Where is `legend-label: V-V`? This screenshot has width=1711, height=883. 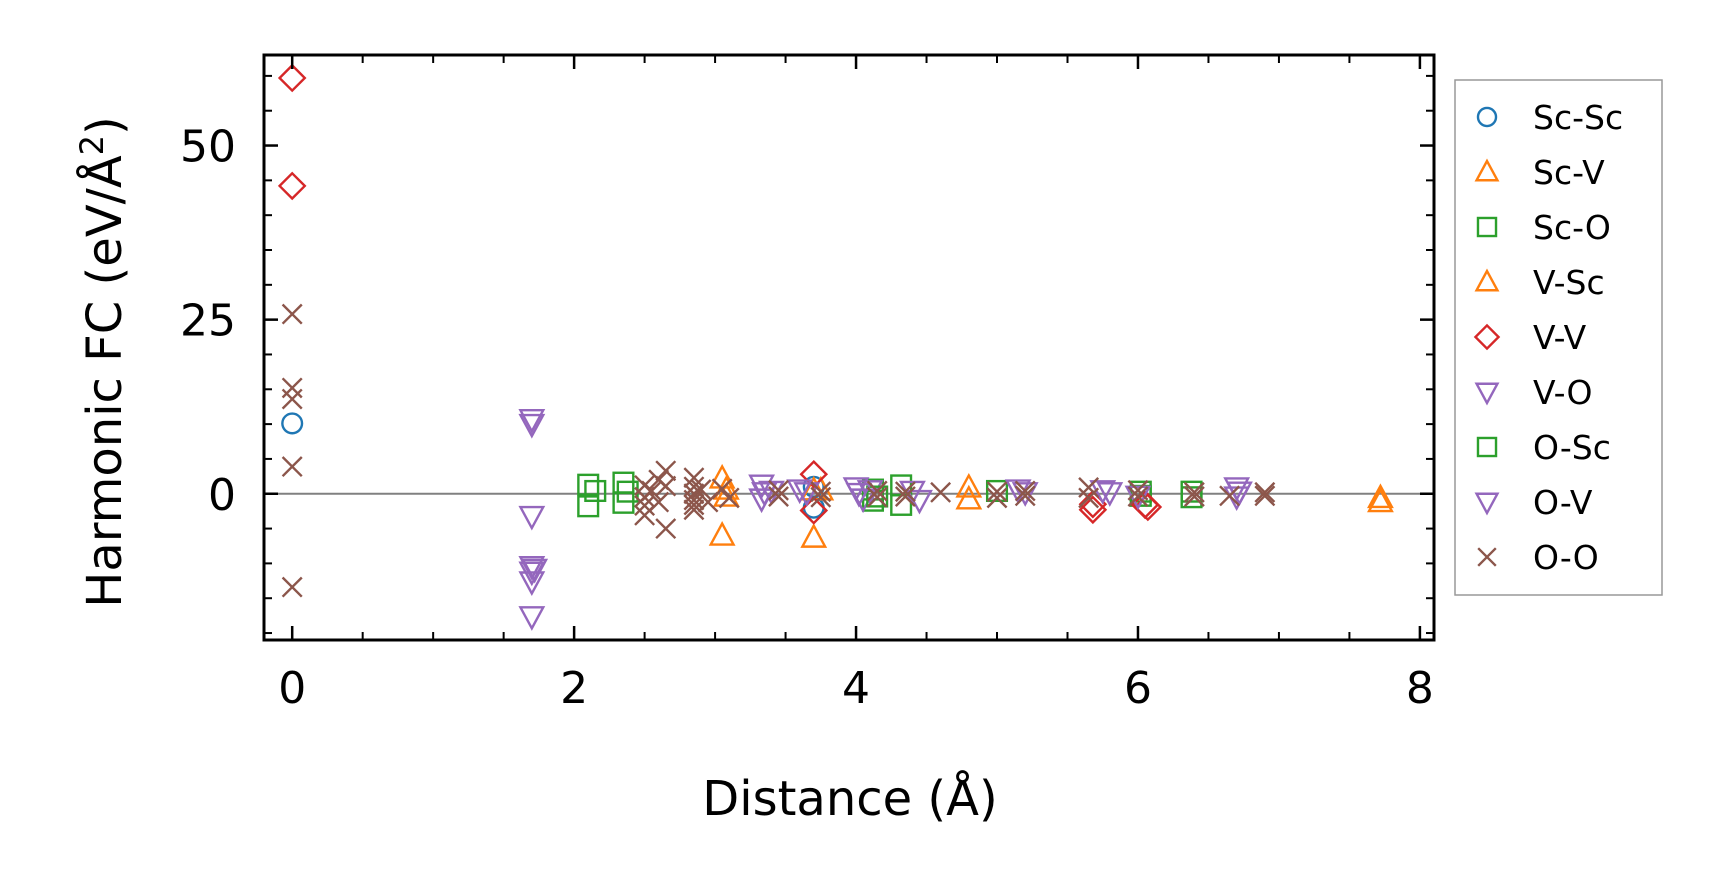
legend-label: V-V is located at coordinates (1560, 337).